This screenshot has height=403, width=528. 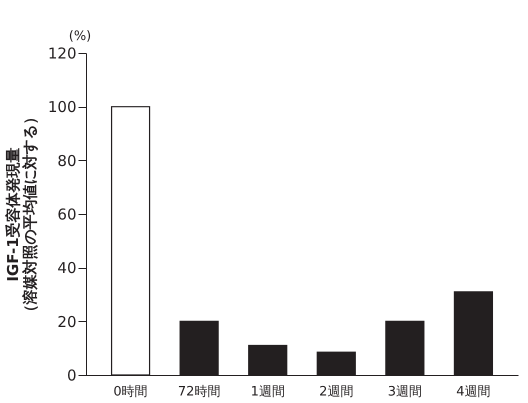 I want to click on y-tick-label: 60, so click(x=66, y=215).